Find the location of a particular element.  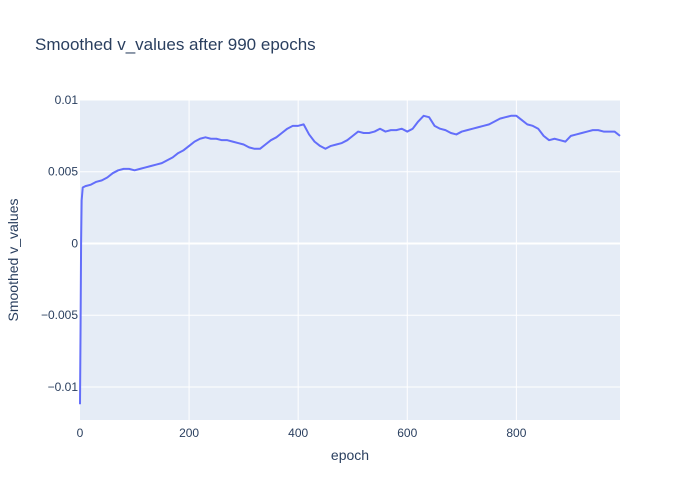

chart-title: Smoothed v_values after 990 epochs is located at coordinates (175, 44).